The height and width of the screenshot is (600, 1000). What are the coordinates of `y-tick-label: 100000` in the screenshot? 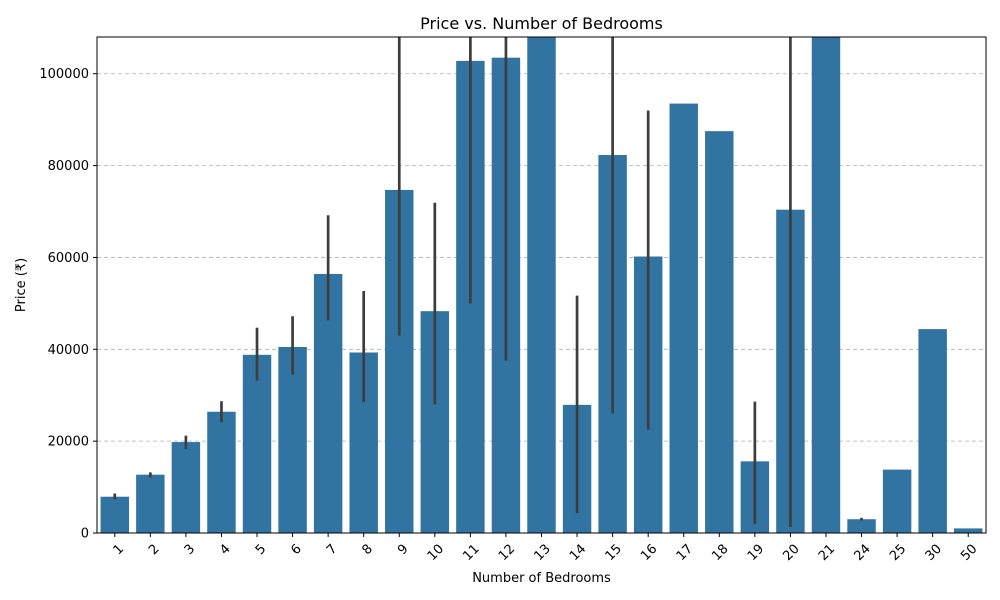 It's located at (64, 74).